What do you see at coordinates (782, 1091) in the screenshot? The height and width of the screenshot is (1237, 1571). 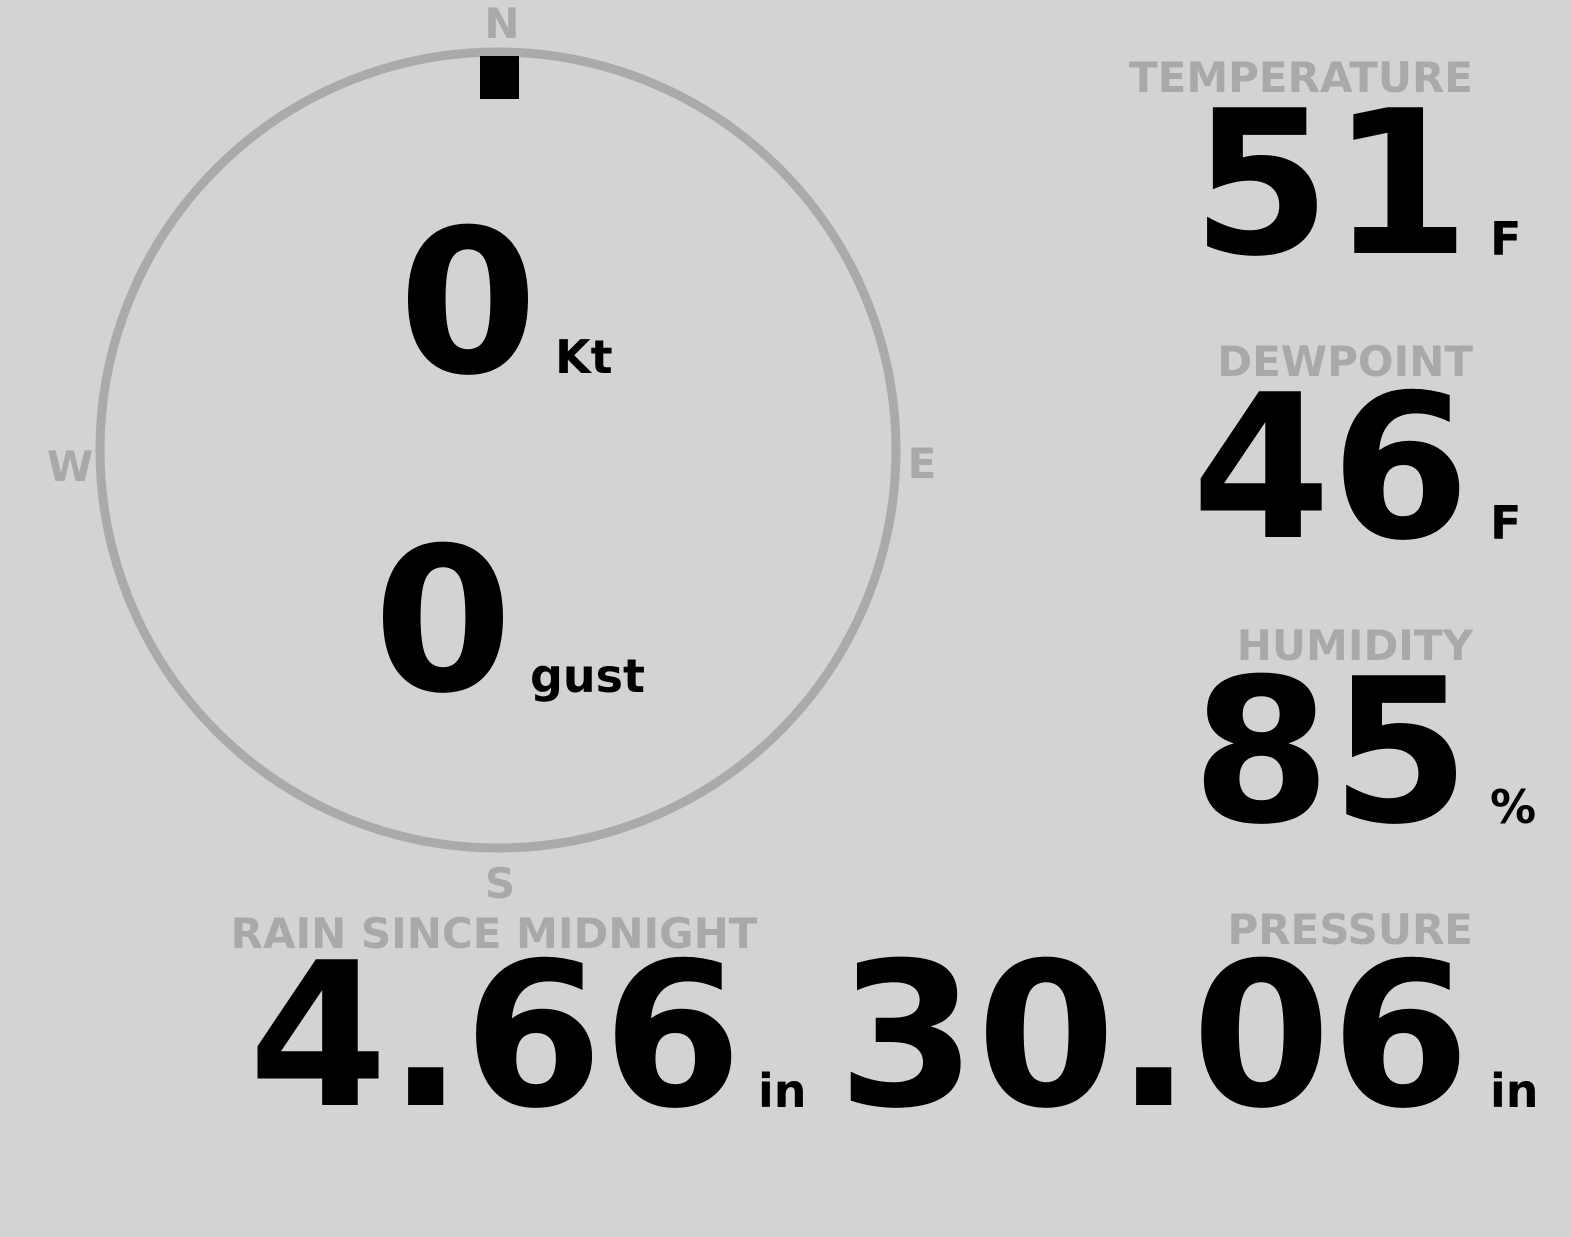 I see `rain-unit: in` at bounding box center [782, 1091].